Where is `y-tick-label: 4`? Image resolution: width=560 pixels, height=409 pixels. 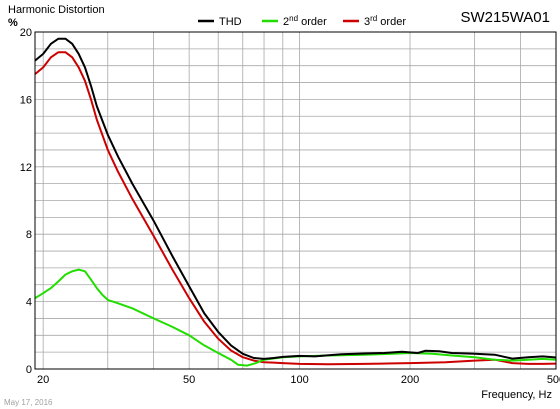 y-tick-label: 4 is located at coordinates (29, 303).